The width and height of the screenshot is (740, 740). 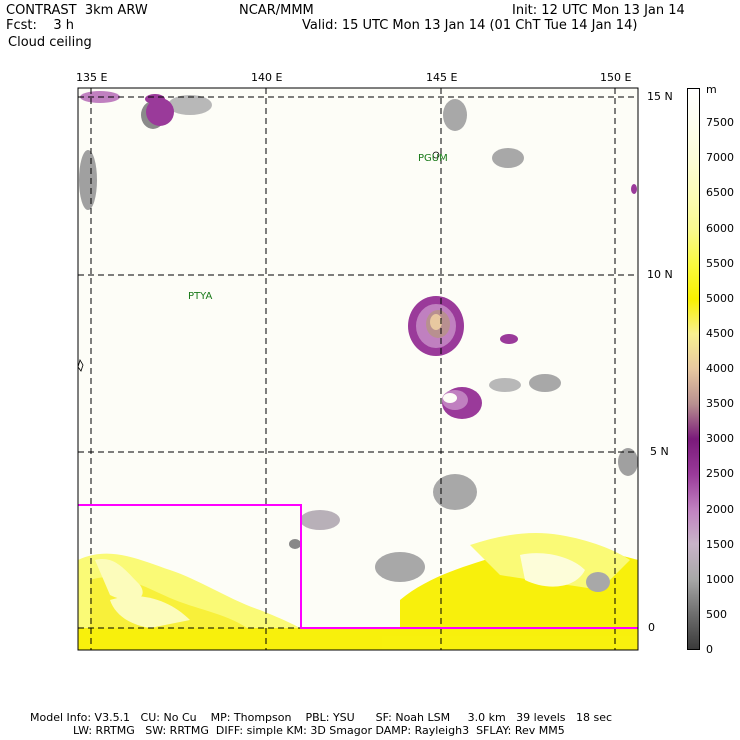 I want to click on colorbar, so click(x=693, y=369).